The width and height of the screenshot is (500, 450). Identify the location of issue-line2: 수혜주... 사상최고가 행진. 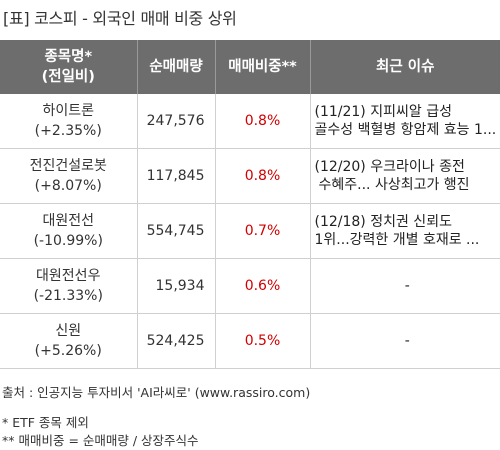
(394, 185).